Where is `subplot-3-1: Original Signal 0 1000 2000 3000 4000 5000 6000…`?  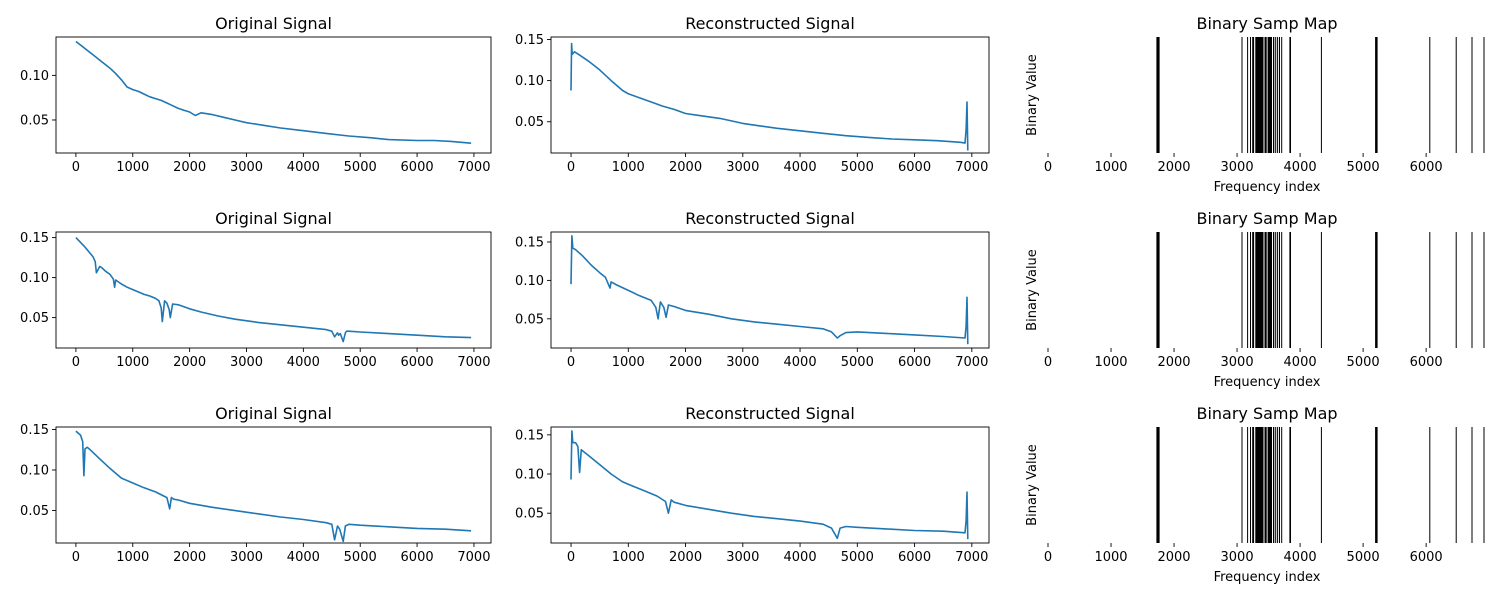 subplot-3-1: Original Signal 0 1000 2000 3000 4000 5000 6000… is located at coordinates (256, 484).